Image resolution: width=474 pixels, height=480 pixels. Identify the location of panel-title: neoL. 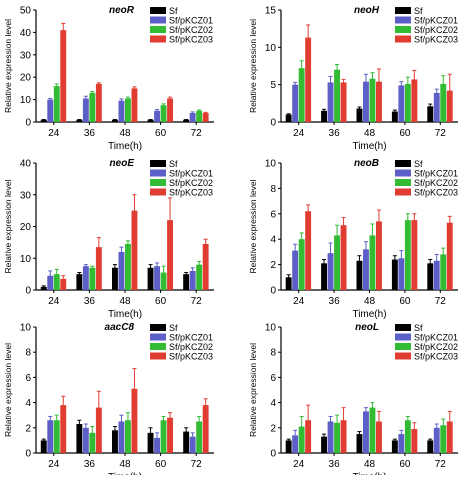
(367, 327).